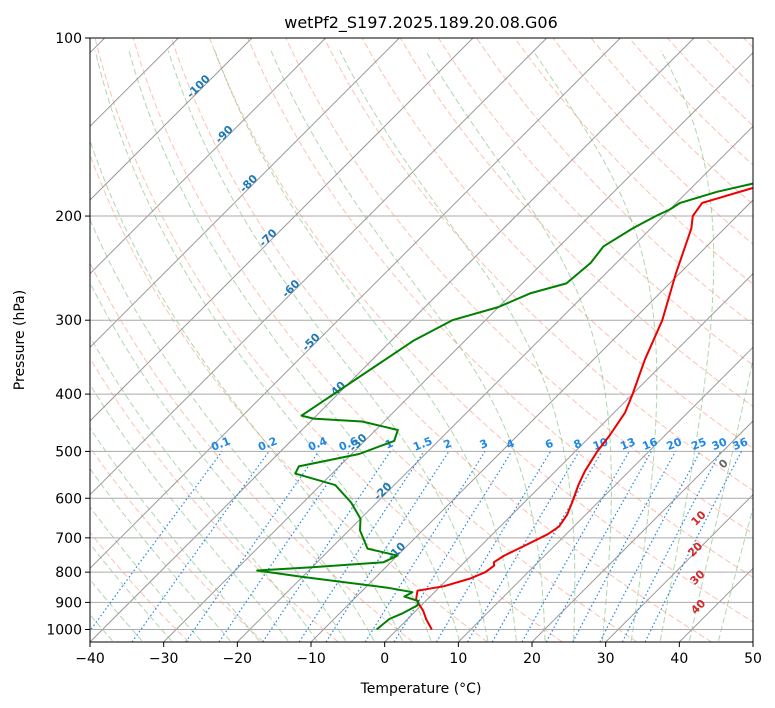  Describe the element at coordinates (68, 321) in the screenshot. I see `y-tick-label: 300` at that location.